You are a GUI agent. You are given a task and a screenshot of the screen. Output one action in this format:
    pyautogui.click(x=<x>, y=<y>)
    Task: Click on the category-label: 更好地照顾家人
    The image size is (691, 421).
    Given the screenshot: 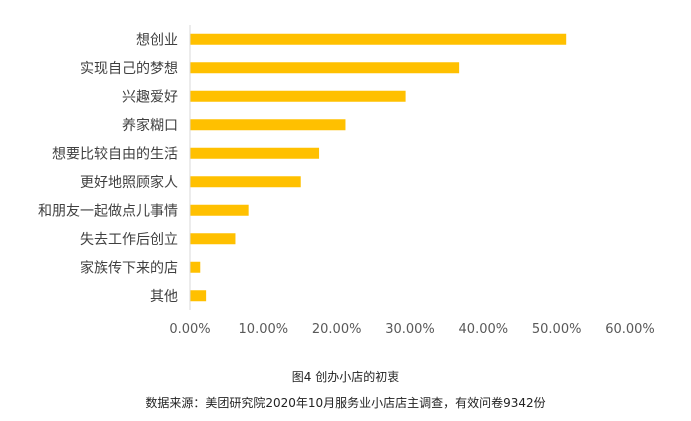 What is the action you would take?
    pyautogui.click(x=129, y=182)
    